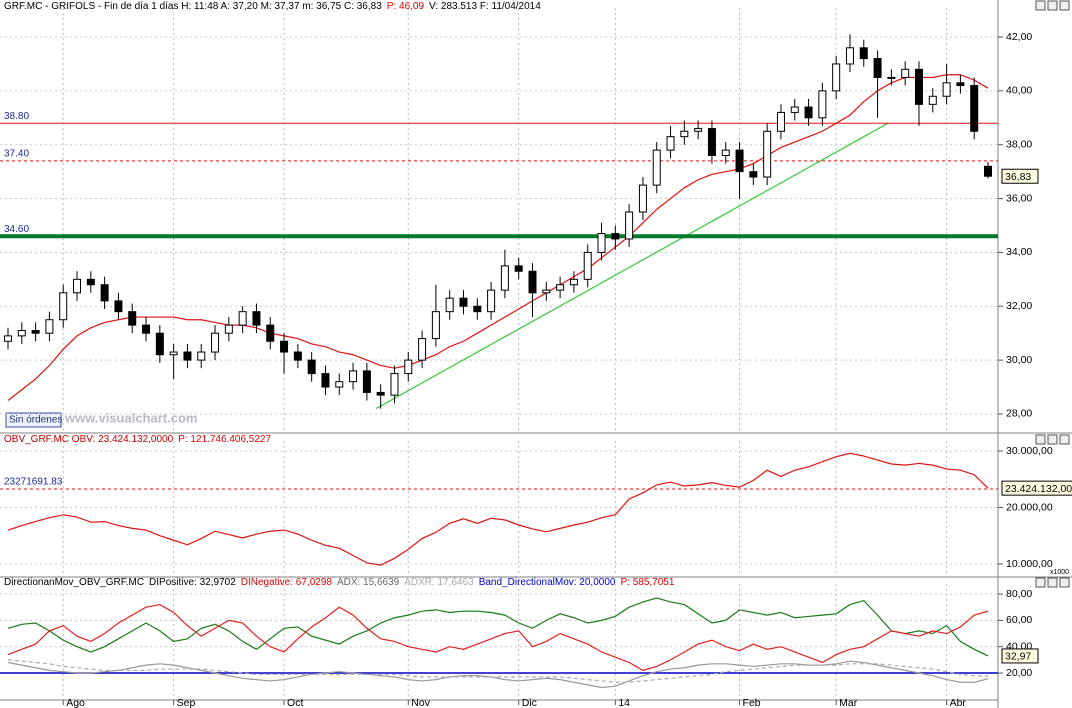 This screenshot has width=1072, height=708. I want to click on badge: Sin órdenes, so click(35, 420).